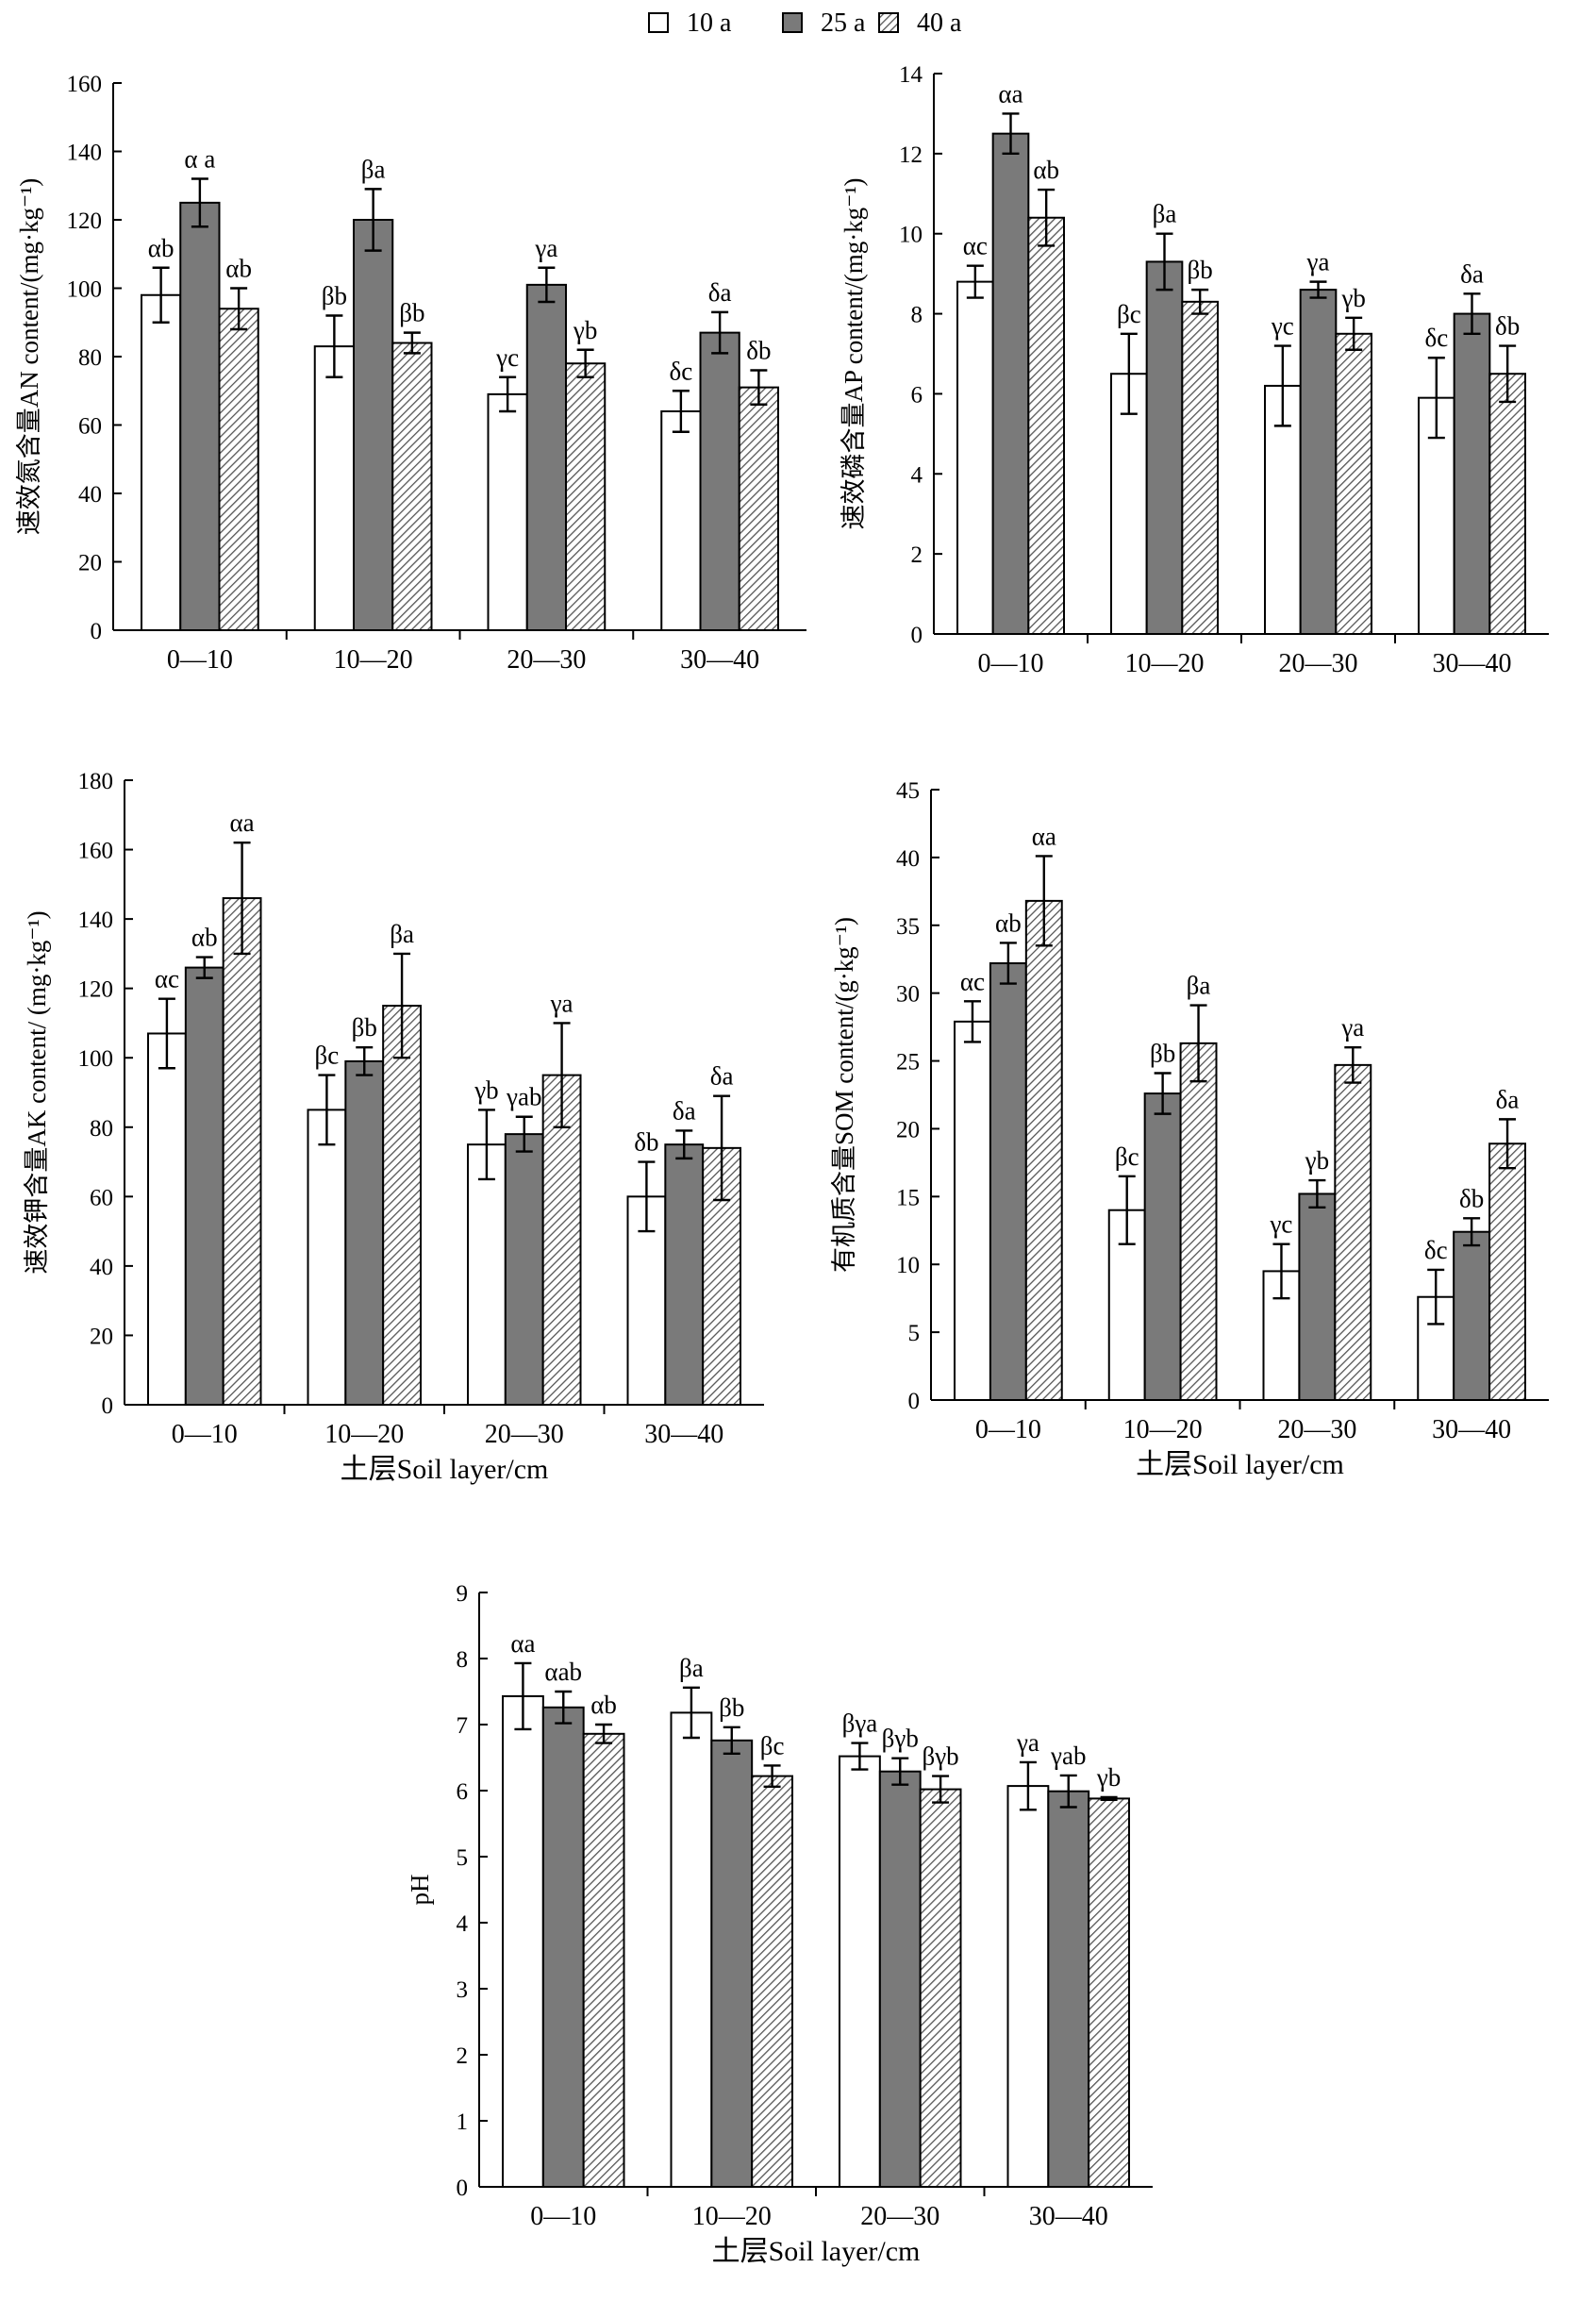  I want to click on legend: 10 a 25 a 40 a, so click(805, 23).